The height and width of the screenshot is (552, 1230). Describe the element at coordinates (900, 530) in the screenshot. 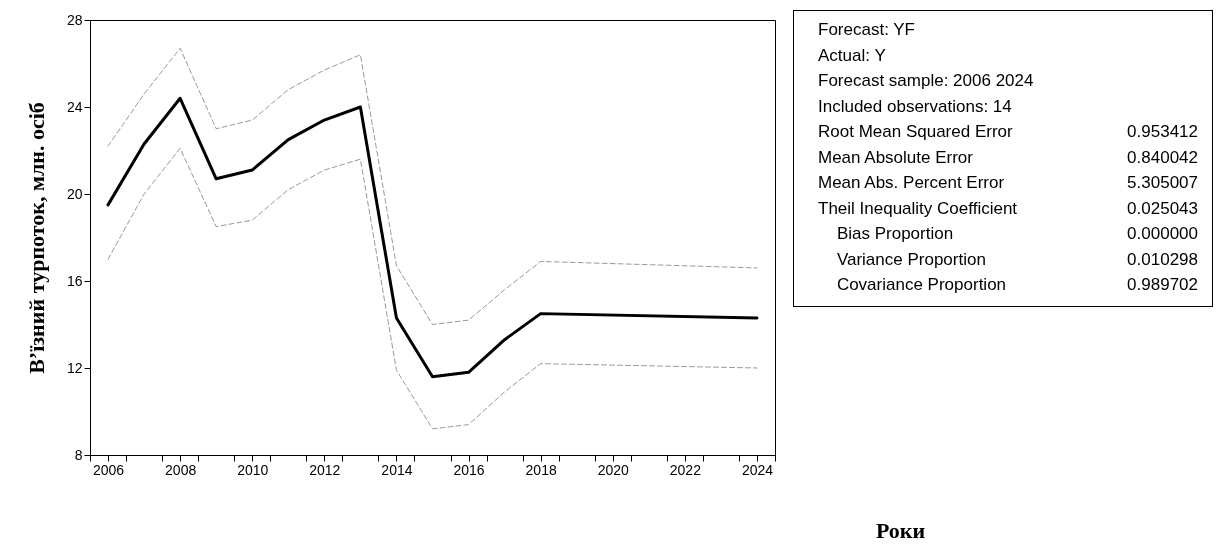

I see `x-axis-title: Роки` at that location.